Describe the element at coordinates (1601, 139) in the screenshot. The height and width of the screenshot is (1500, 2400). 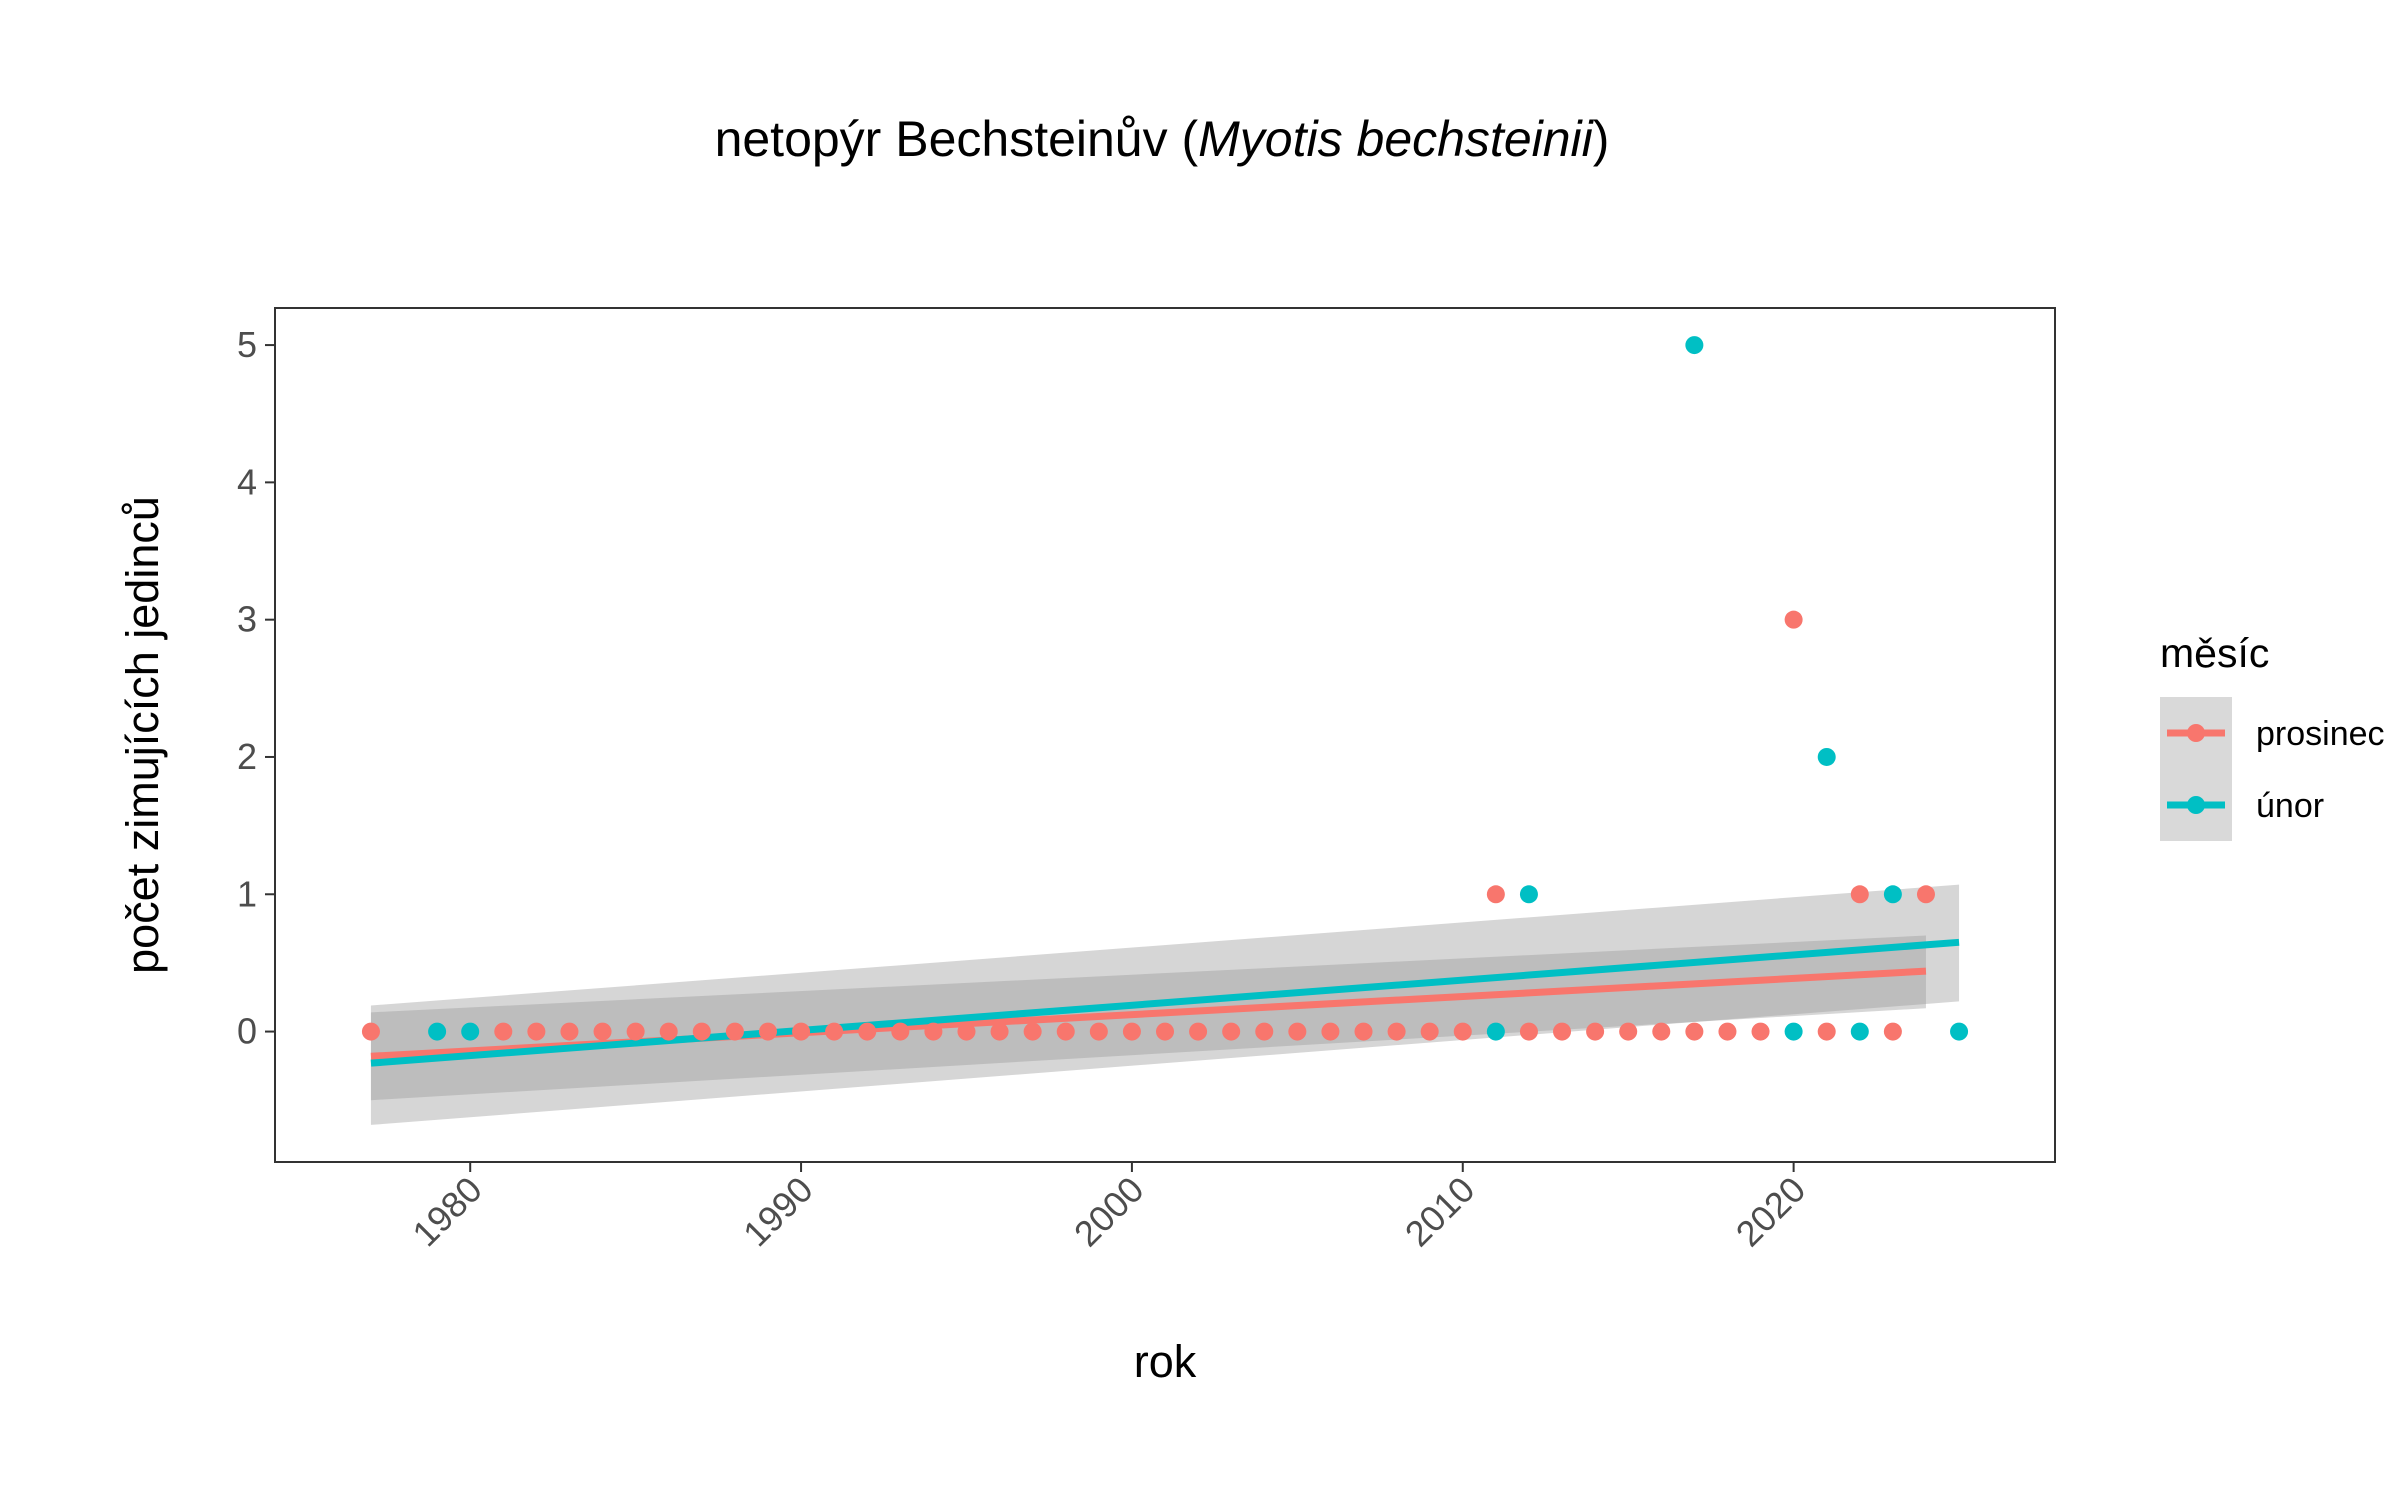
I see `chart-title-suffix: )` at that location.